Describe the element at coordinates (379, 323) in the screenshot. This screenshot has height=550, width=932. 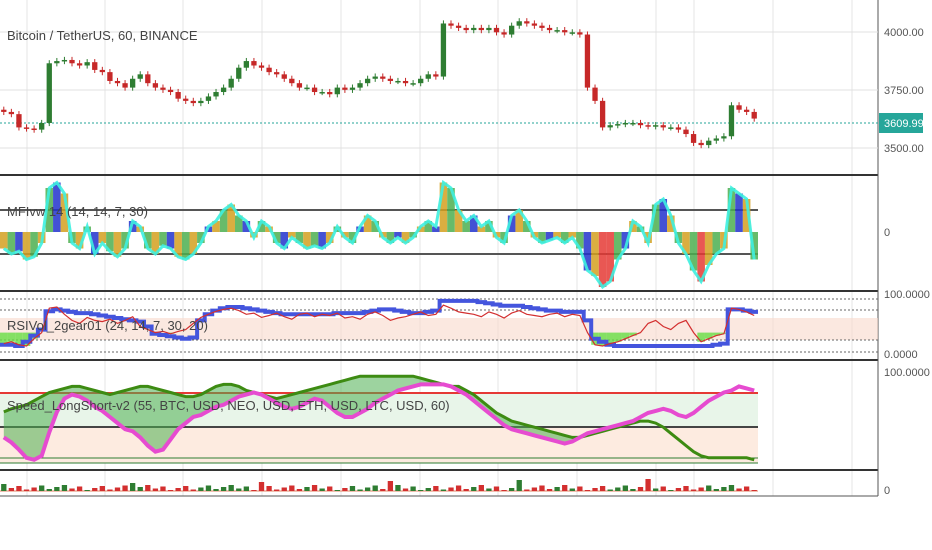
I see `rsi-volume-line` at that location.